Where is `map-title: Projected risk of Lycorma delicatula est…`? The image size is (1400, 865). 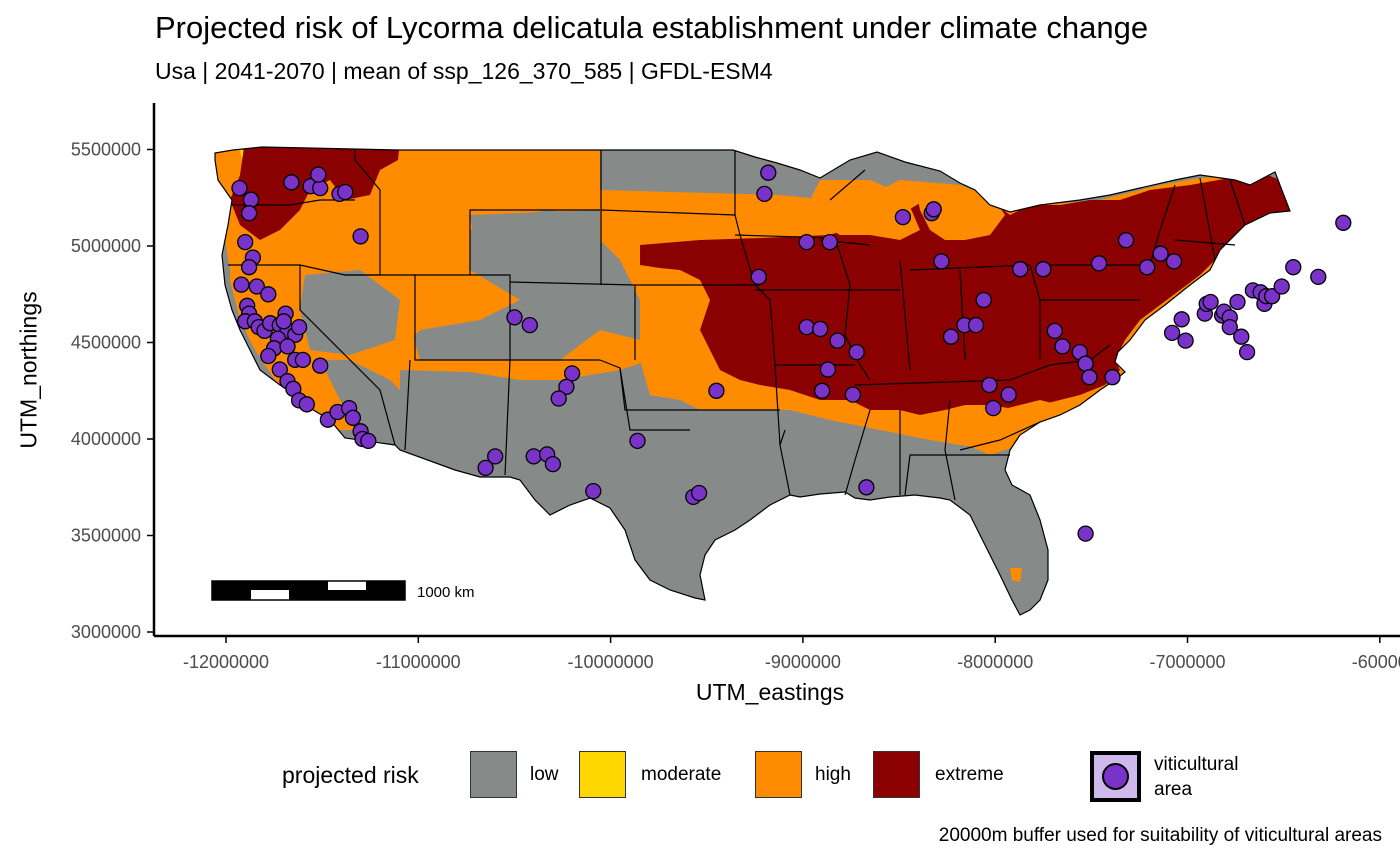
map-title: Projected risk of Lycorma delicatula est… is located at coordinates (652, 27).